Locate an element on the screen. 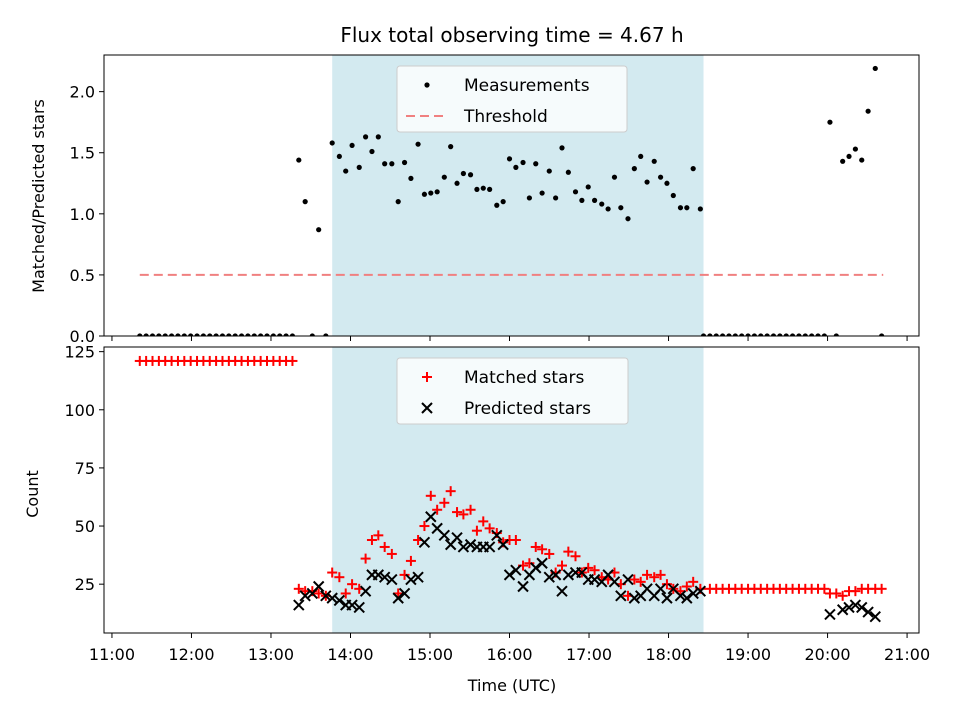 The width and height of the screenshot is (960, 720). y-tick-label: 2.0 is located at coordinates (82, 92).